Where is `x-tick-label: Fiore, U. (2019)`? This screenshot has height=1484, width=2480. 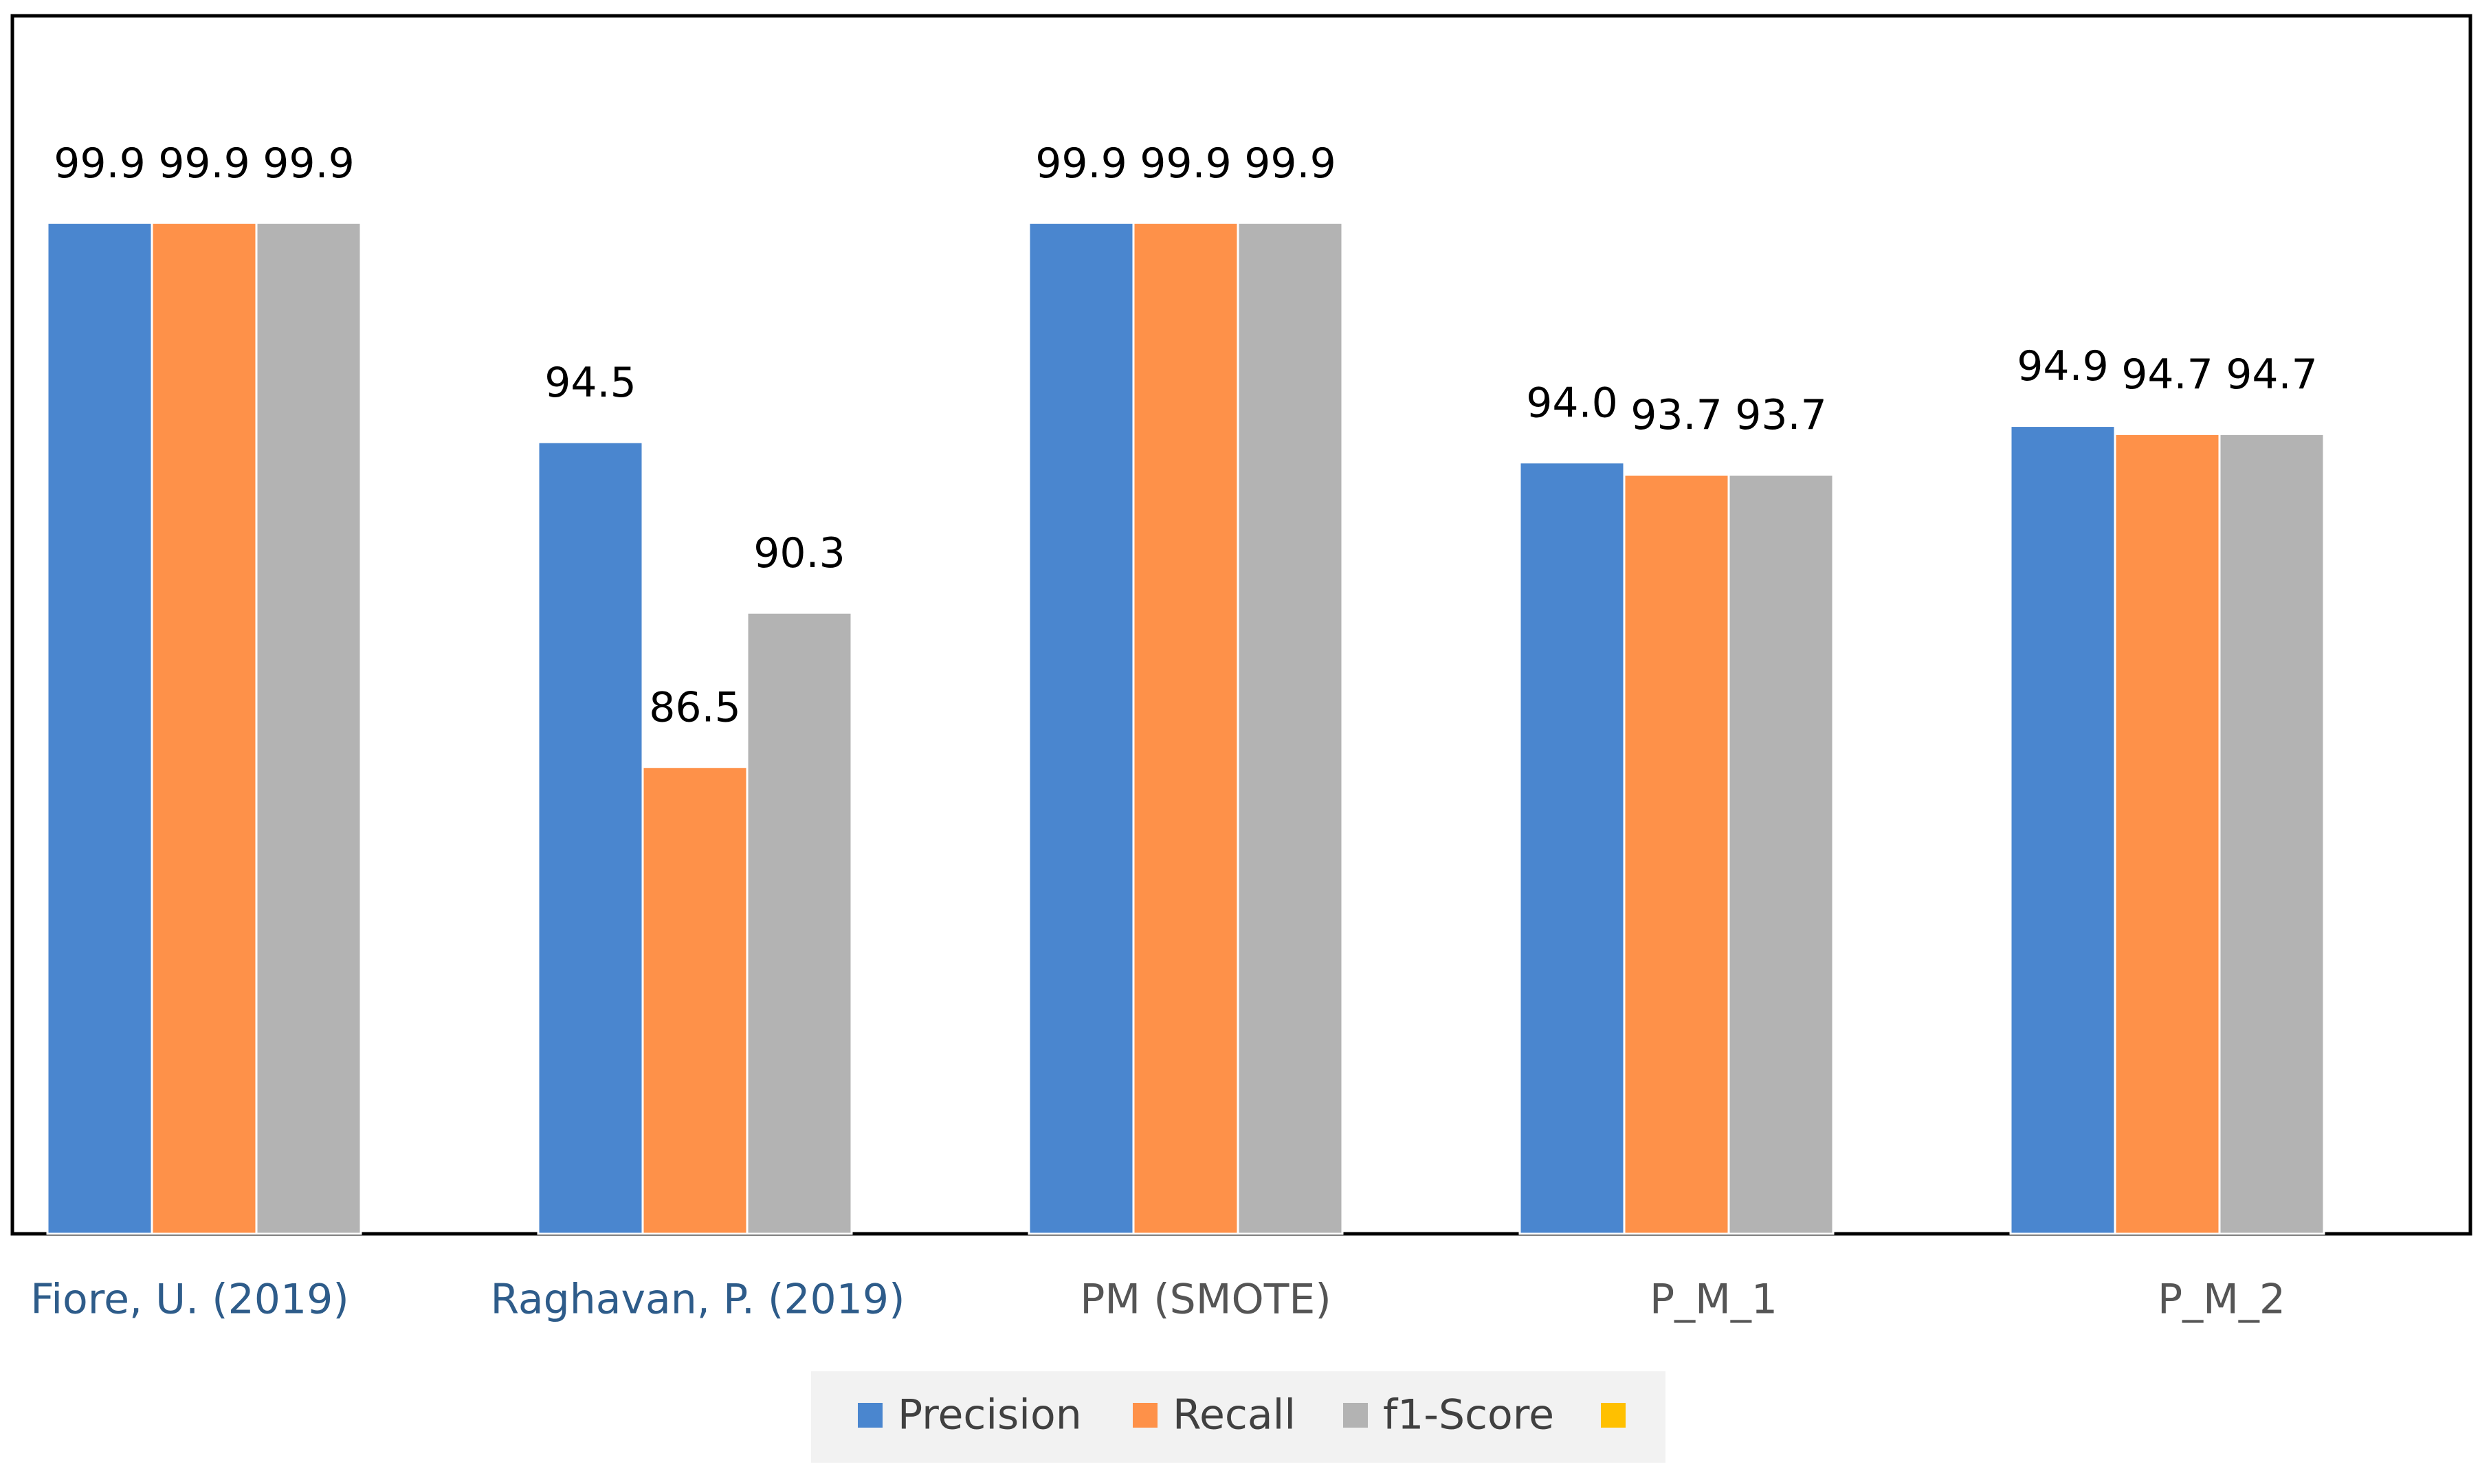 x-tick-label: Fiore, U. (2019) is located at coordinates (189, 1300).